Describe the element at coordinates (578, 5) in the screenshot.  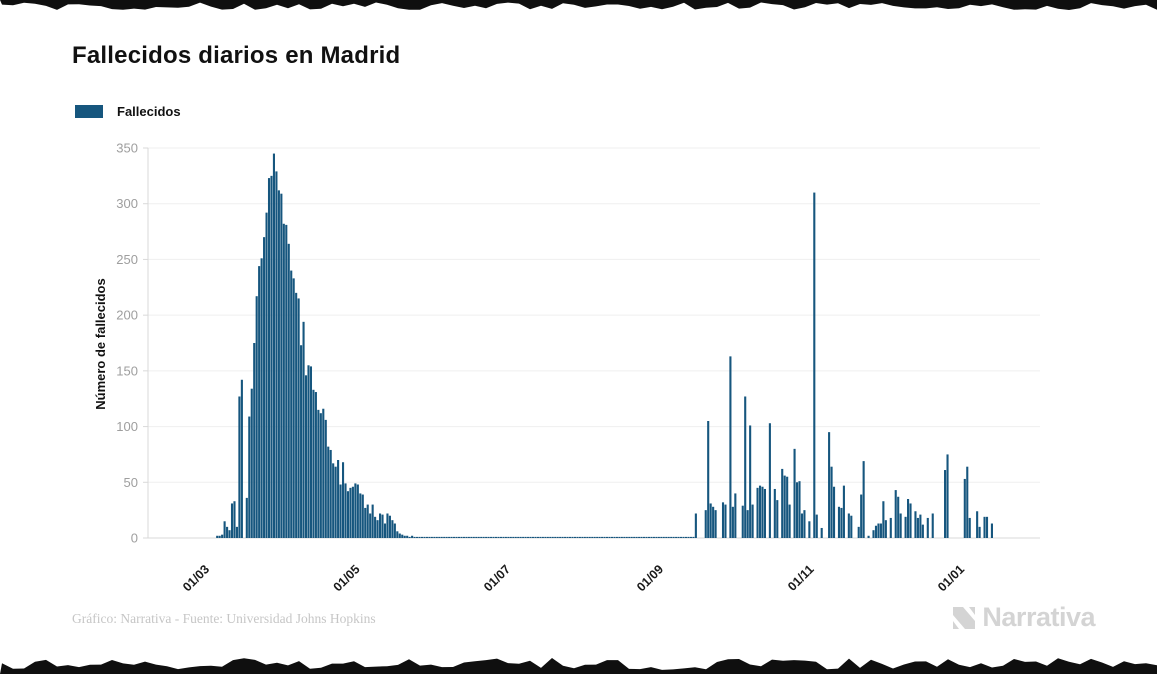
I see `torn-edge-top` at that location.